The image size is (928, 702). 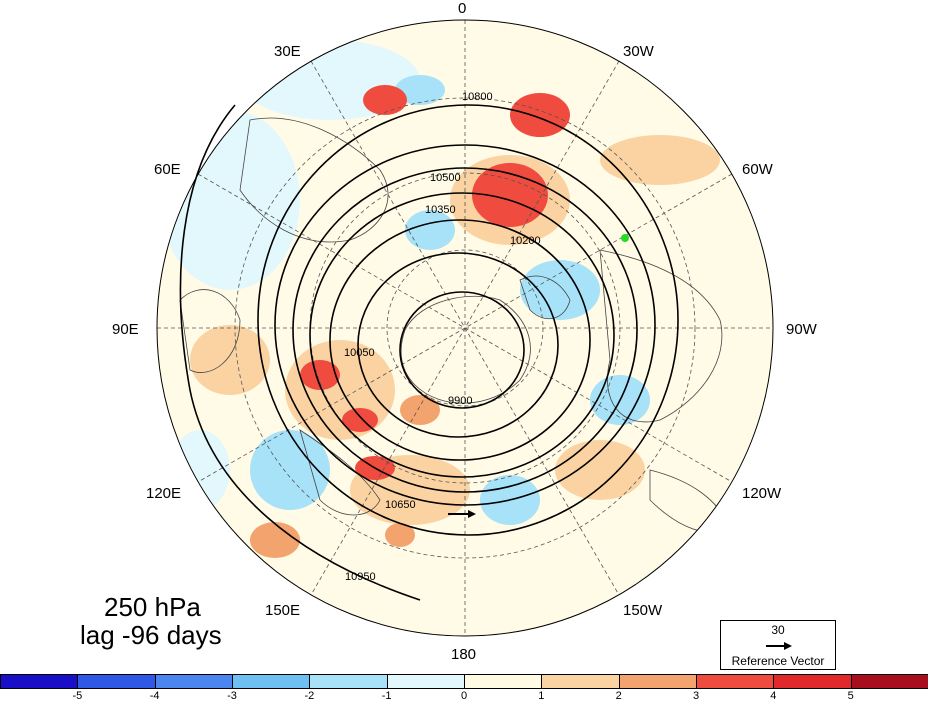 What do you see at coordinates (762, 493) in the screenshot?
I see `lon-label-120w: 120W` at bounding box center [762, 493].